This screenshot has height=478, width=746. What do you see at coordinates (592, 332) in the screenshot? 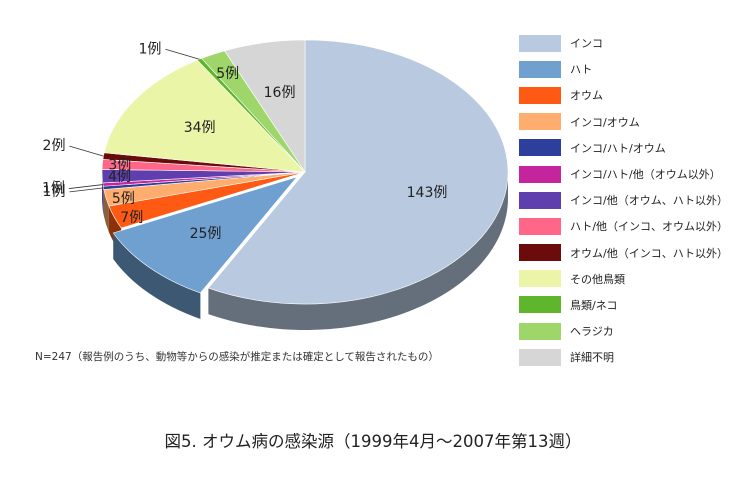
I see `legend-label: ヘラジカ` at bounding box center [592, 332].